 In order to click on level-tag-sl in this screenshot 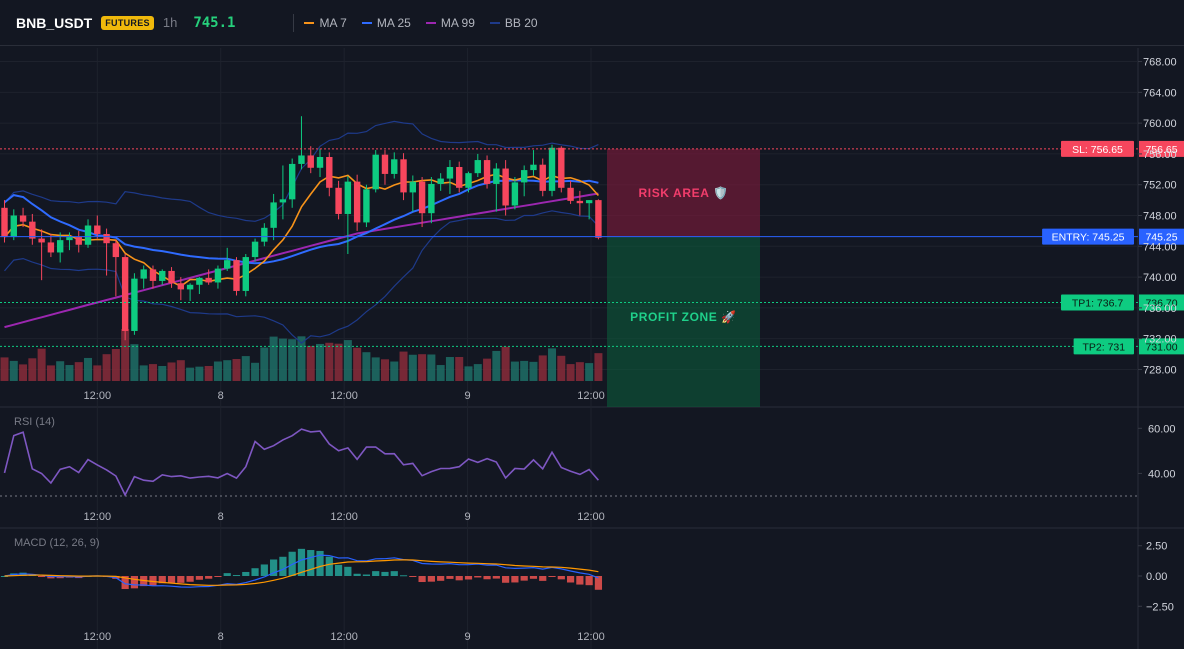, I will do `click(1097, 148)`.